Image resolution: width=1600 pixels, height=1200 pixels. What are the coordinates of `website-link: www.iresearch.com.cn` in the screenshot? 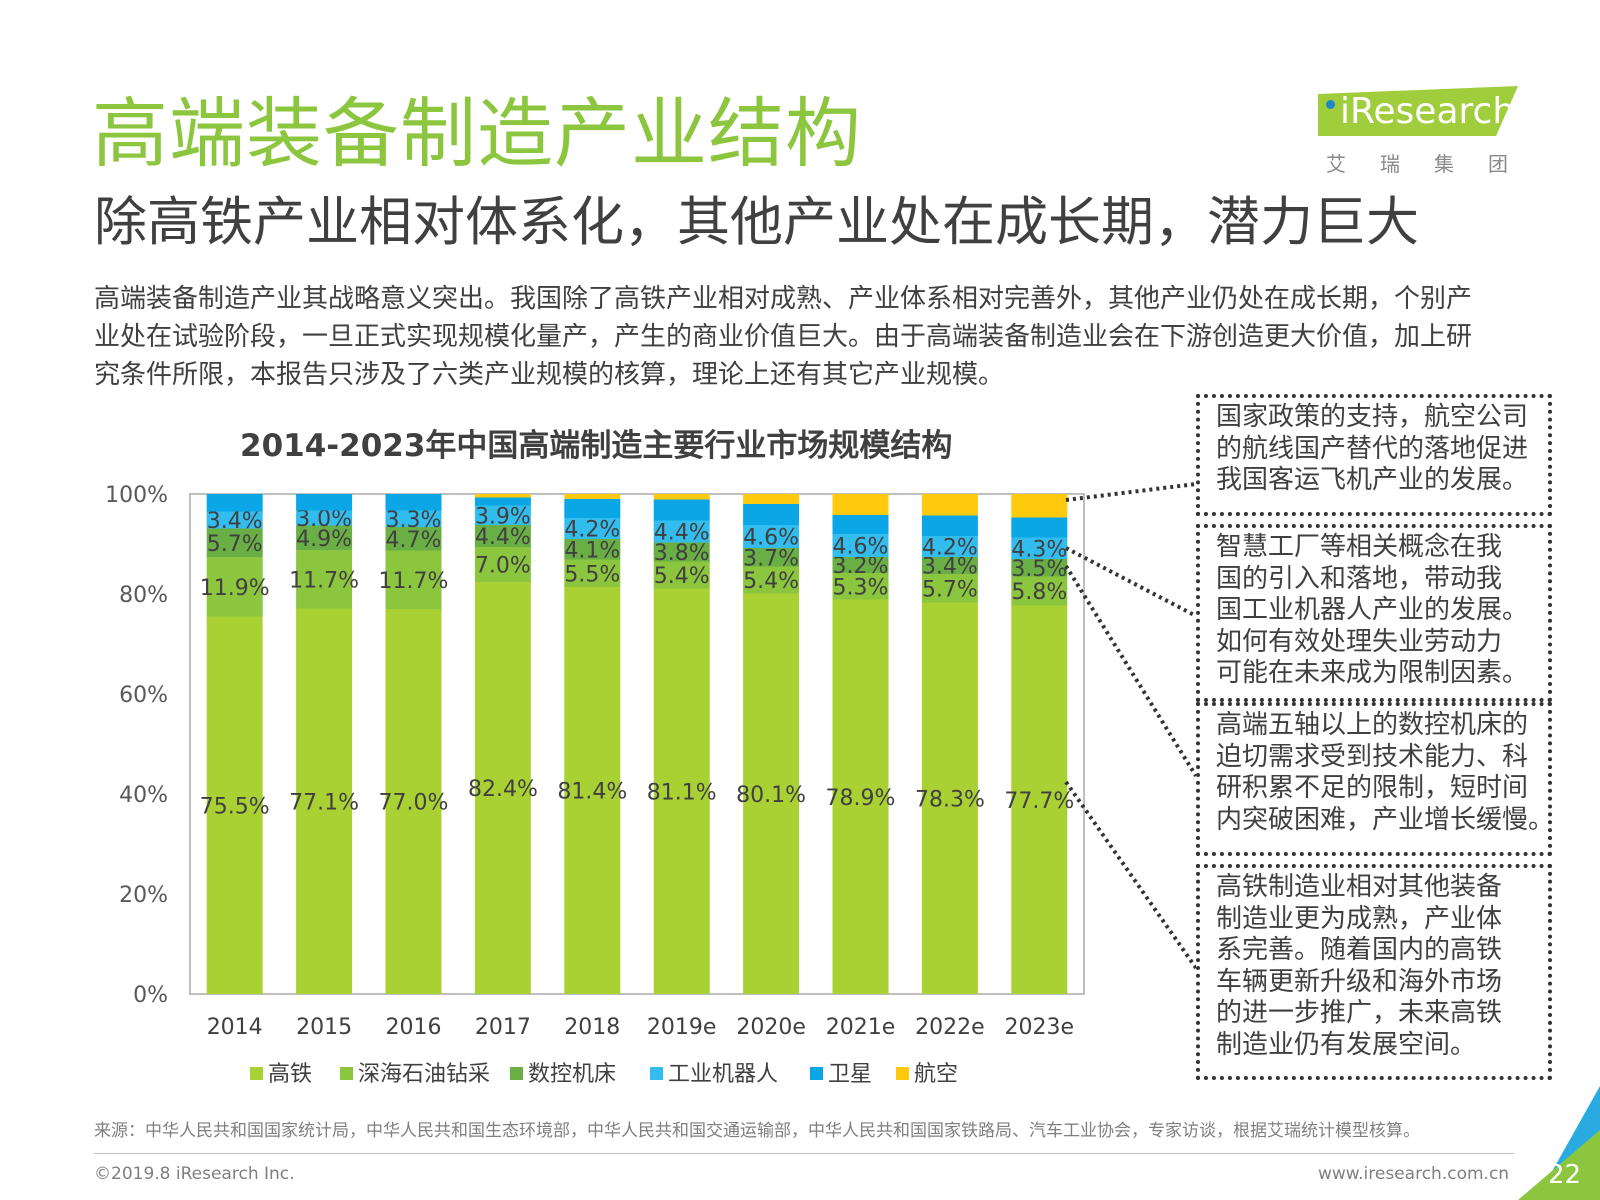 It's located at (1414, 1174).